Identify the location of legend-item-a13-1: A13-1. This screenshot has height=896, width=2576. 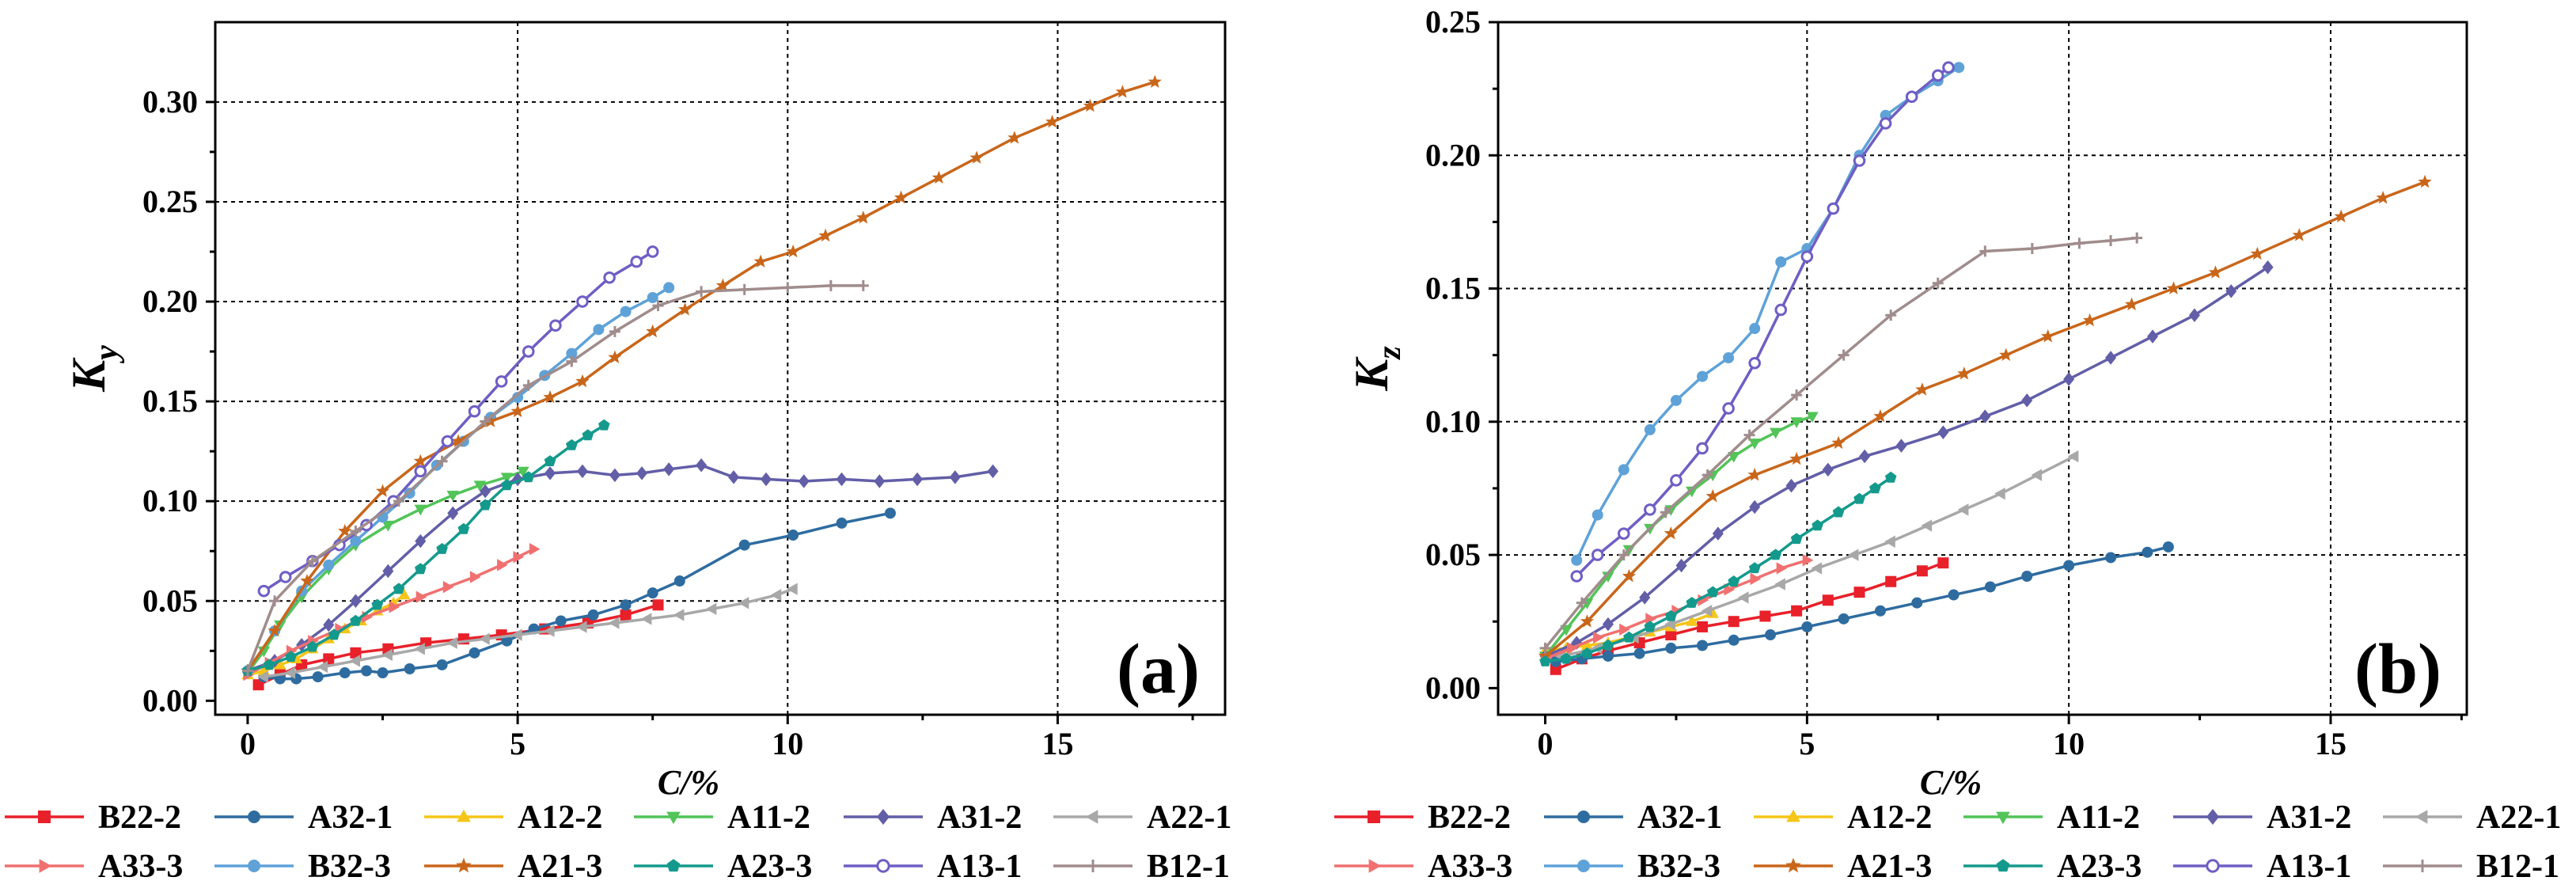
(2262, 867).